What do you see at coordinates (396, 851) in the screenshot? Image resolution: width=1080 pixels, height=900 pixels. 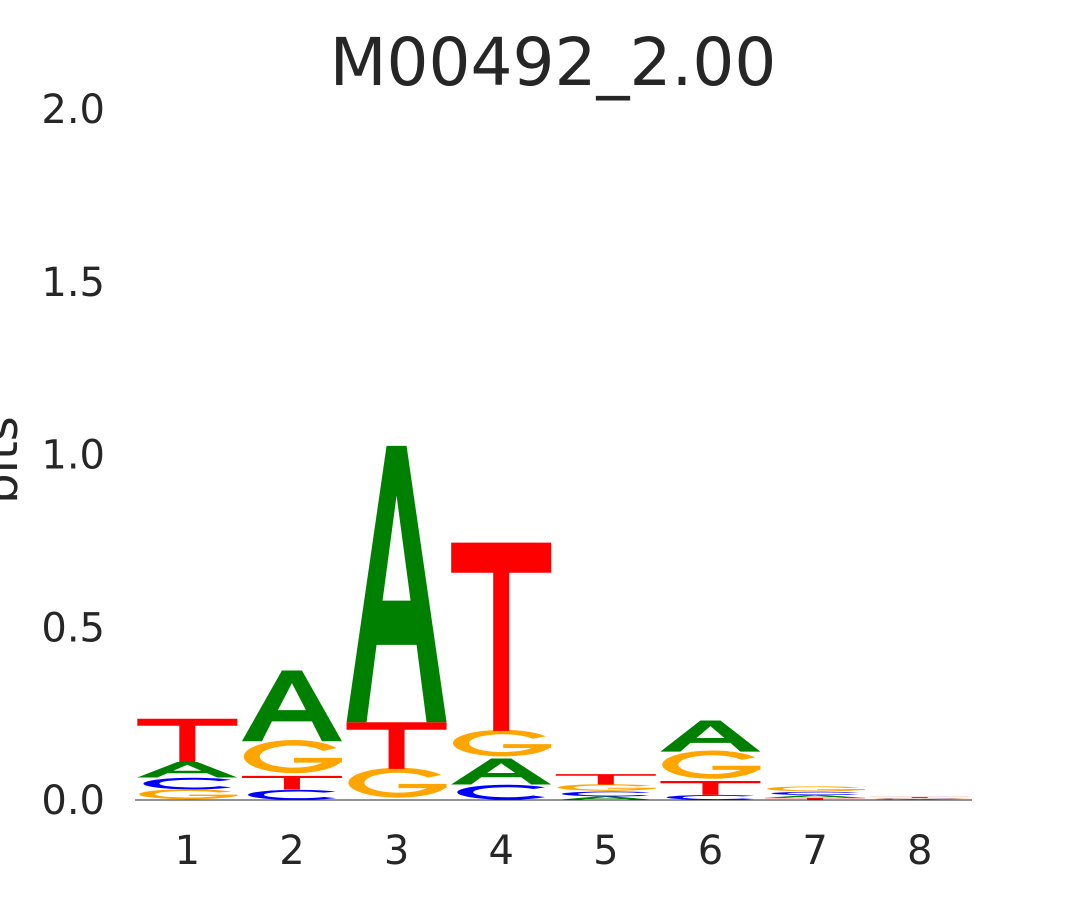 I see `x-tick-label: 3` at bounding box center [396, 851].